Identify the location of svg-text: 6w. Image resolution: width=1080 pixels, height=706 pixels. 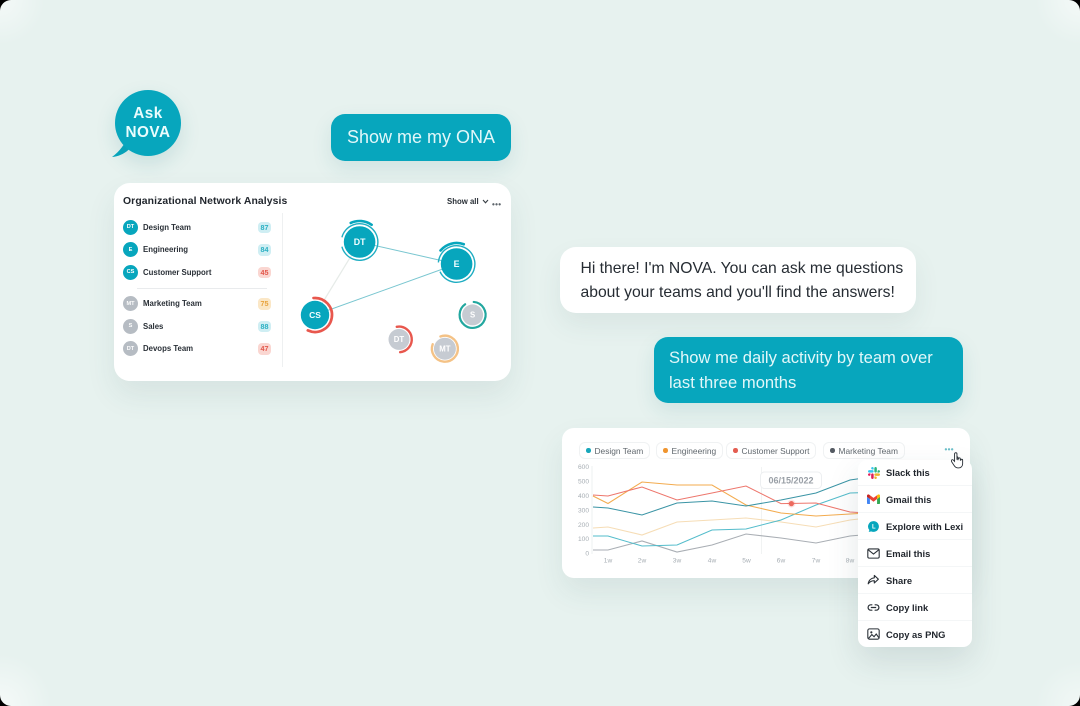
(781, 561).